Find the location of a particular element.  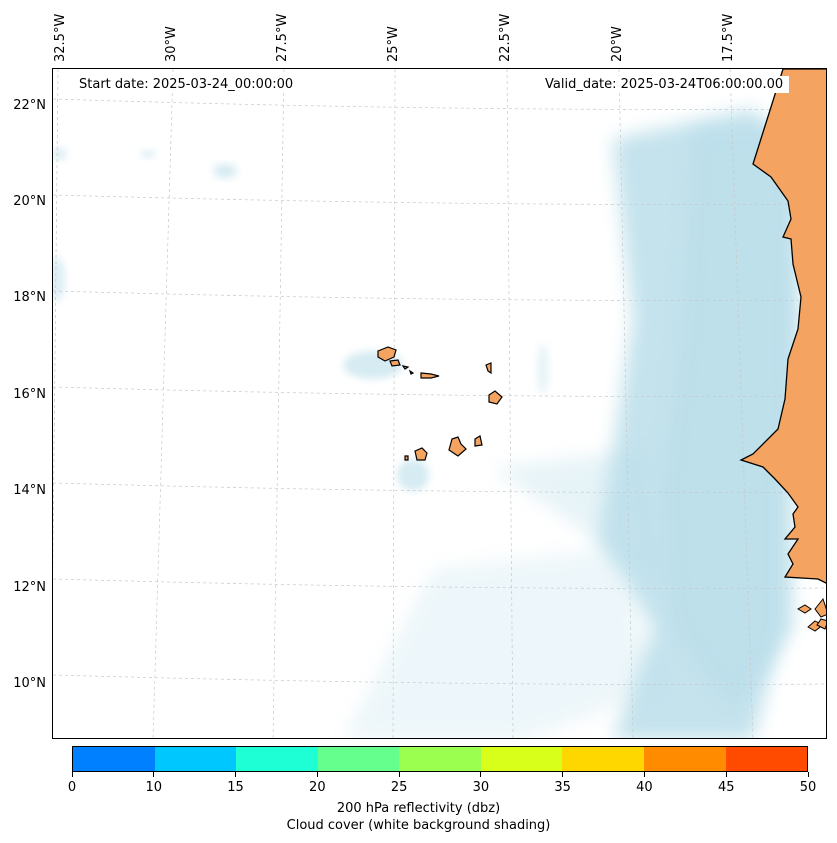

longitude-label: 32.5°W is located at coordinates (60, 37).